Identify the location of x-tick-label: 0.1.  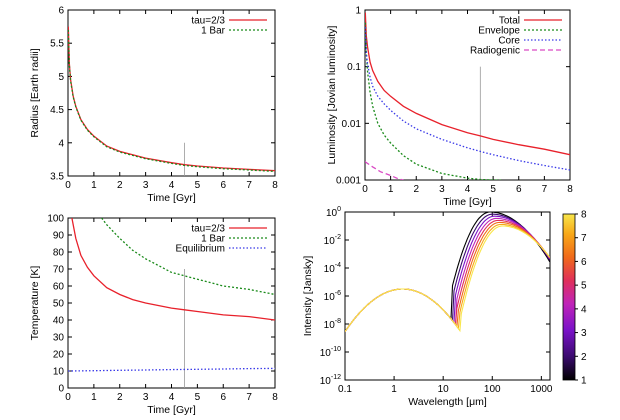
(345, 389).